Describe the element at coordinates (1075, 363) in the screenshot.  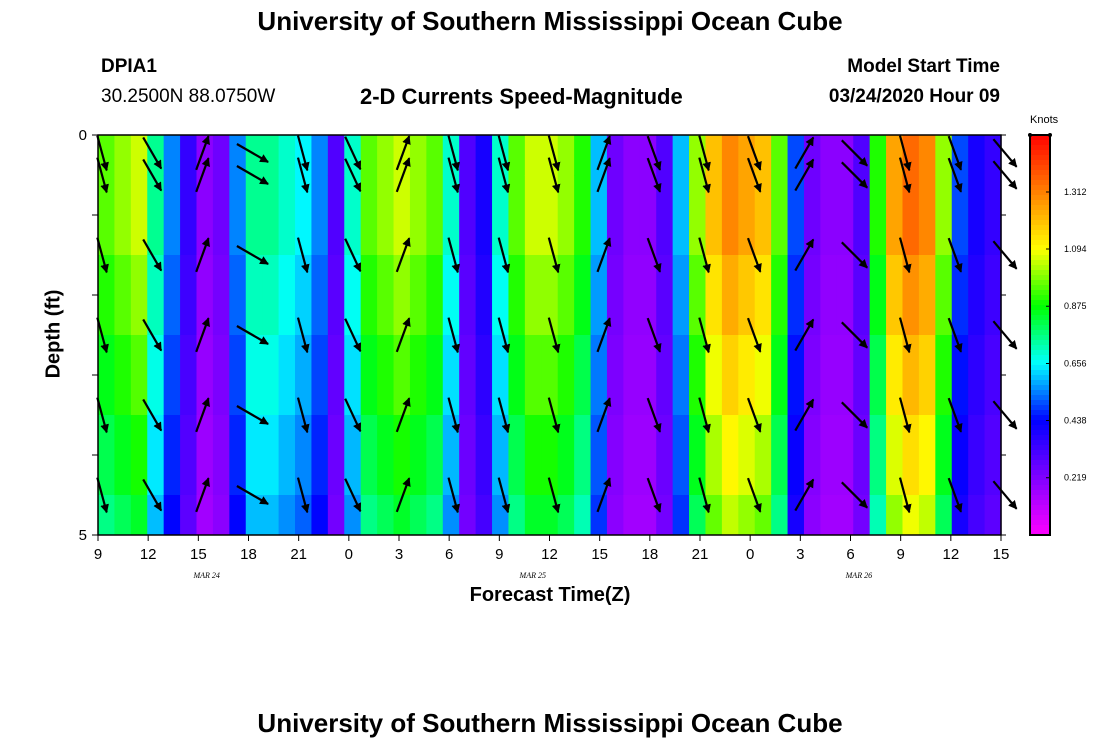
I see `colorbar-tick-label: 0.656` at that location.